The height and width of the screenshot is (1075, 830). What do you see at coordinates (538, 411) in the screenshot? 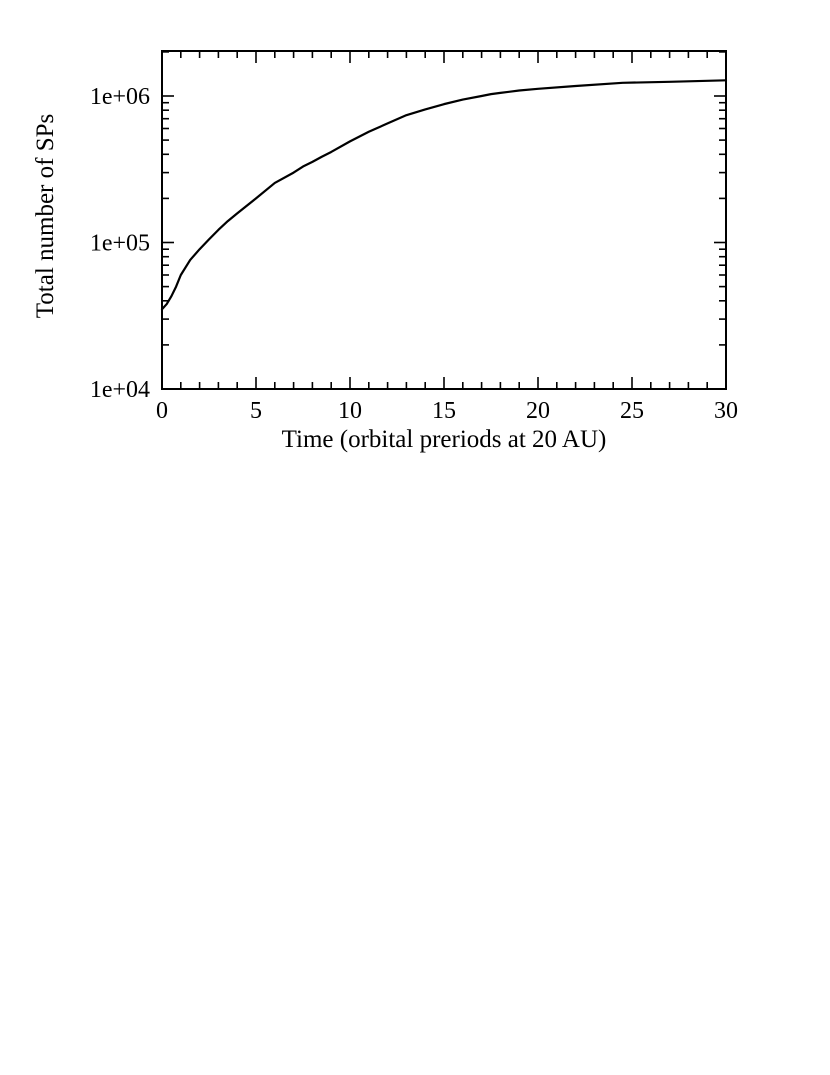
I see `x-tick-label: 20` at bounding box center [538, 411].